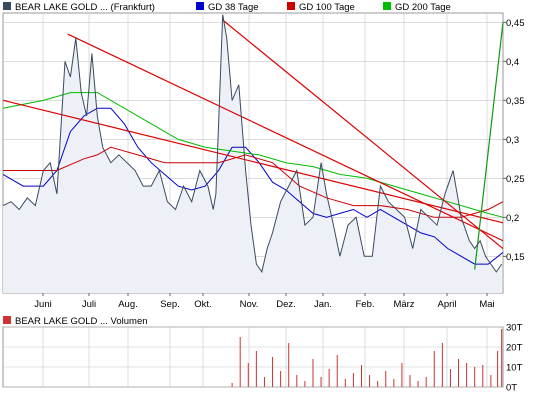 The width and height of the screenshot is (554, 408). What do you see at coordinates (367, 358) in the screenshot?
I see `volume-bars` at bounding box center [367, 358].